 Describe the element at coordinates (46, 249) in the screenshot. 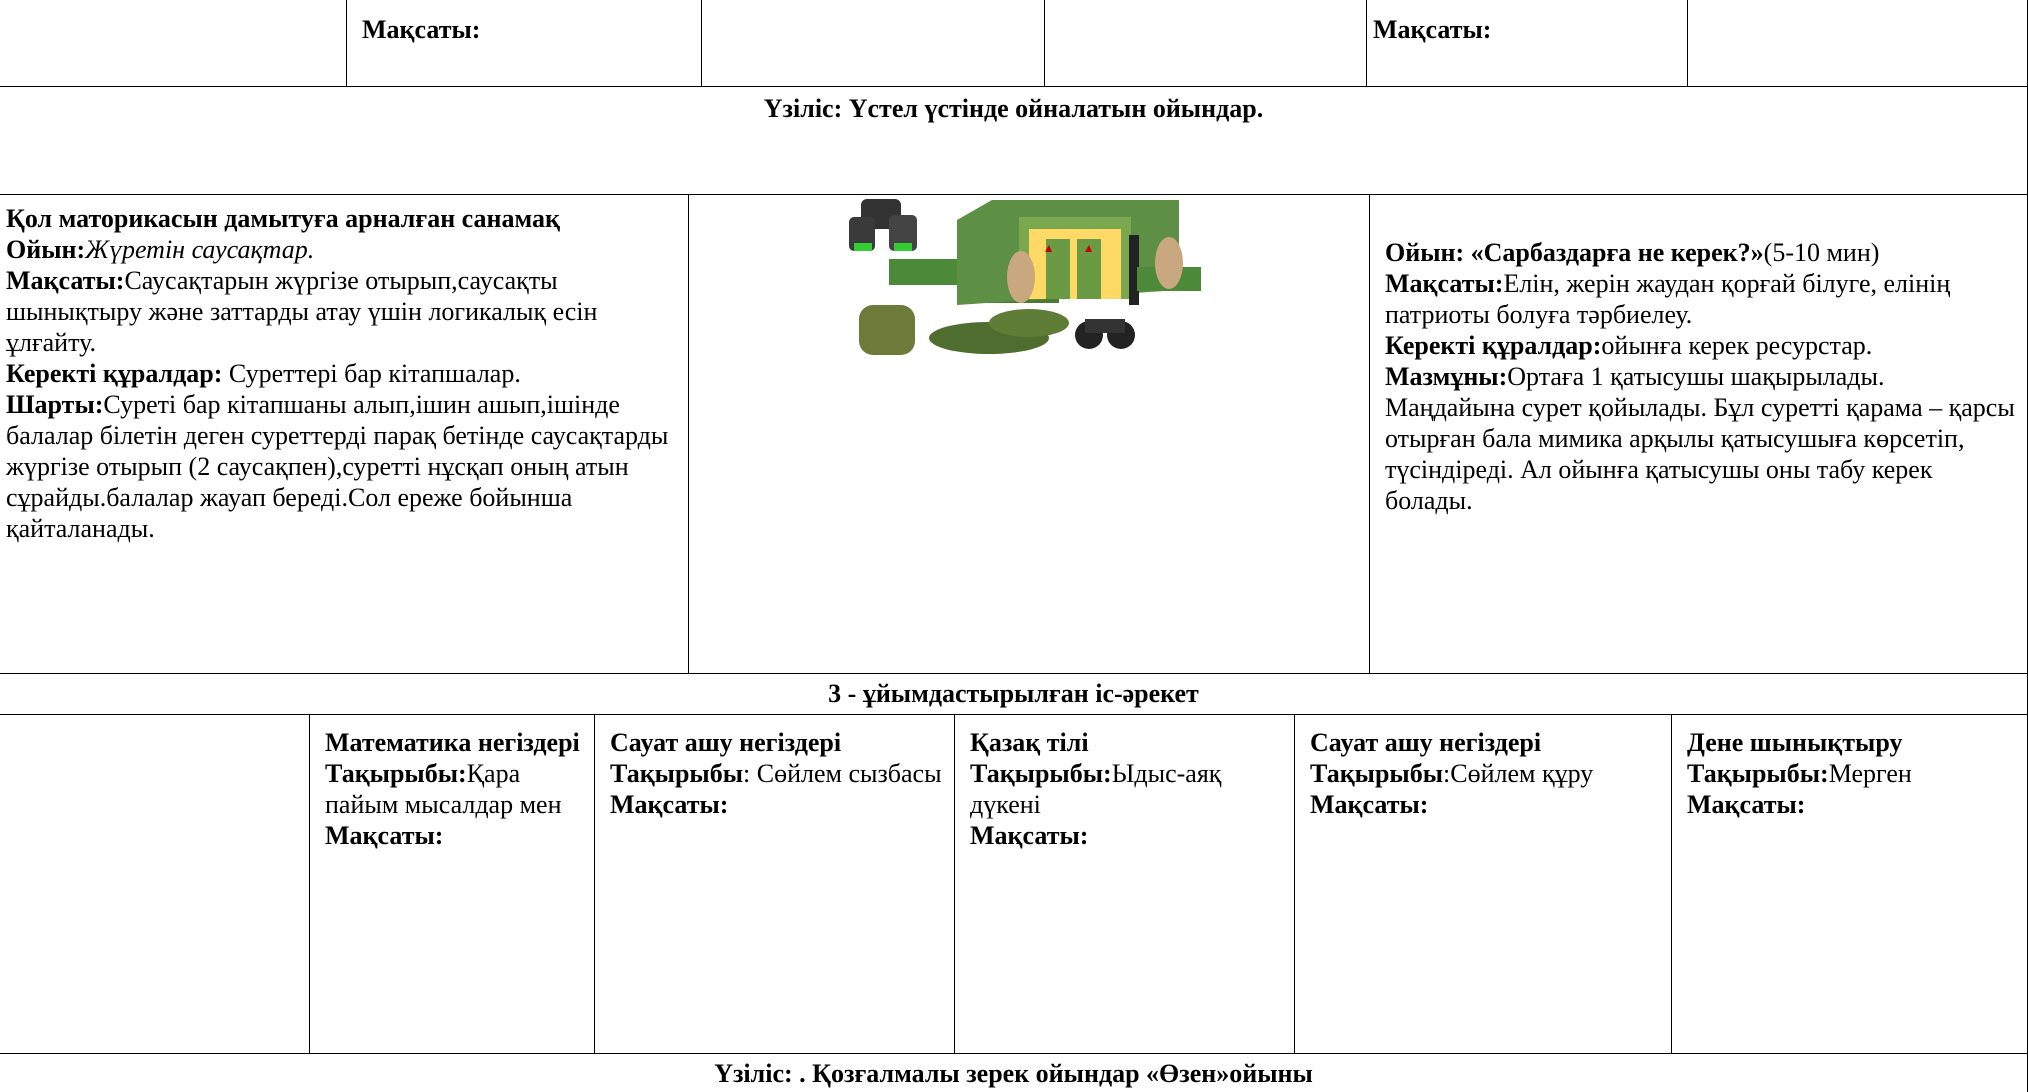

I see `label: Ойын:` at that location.